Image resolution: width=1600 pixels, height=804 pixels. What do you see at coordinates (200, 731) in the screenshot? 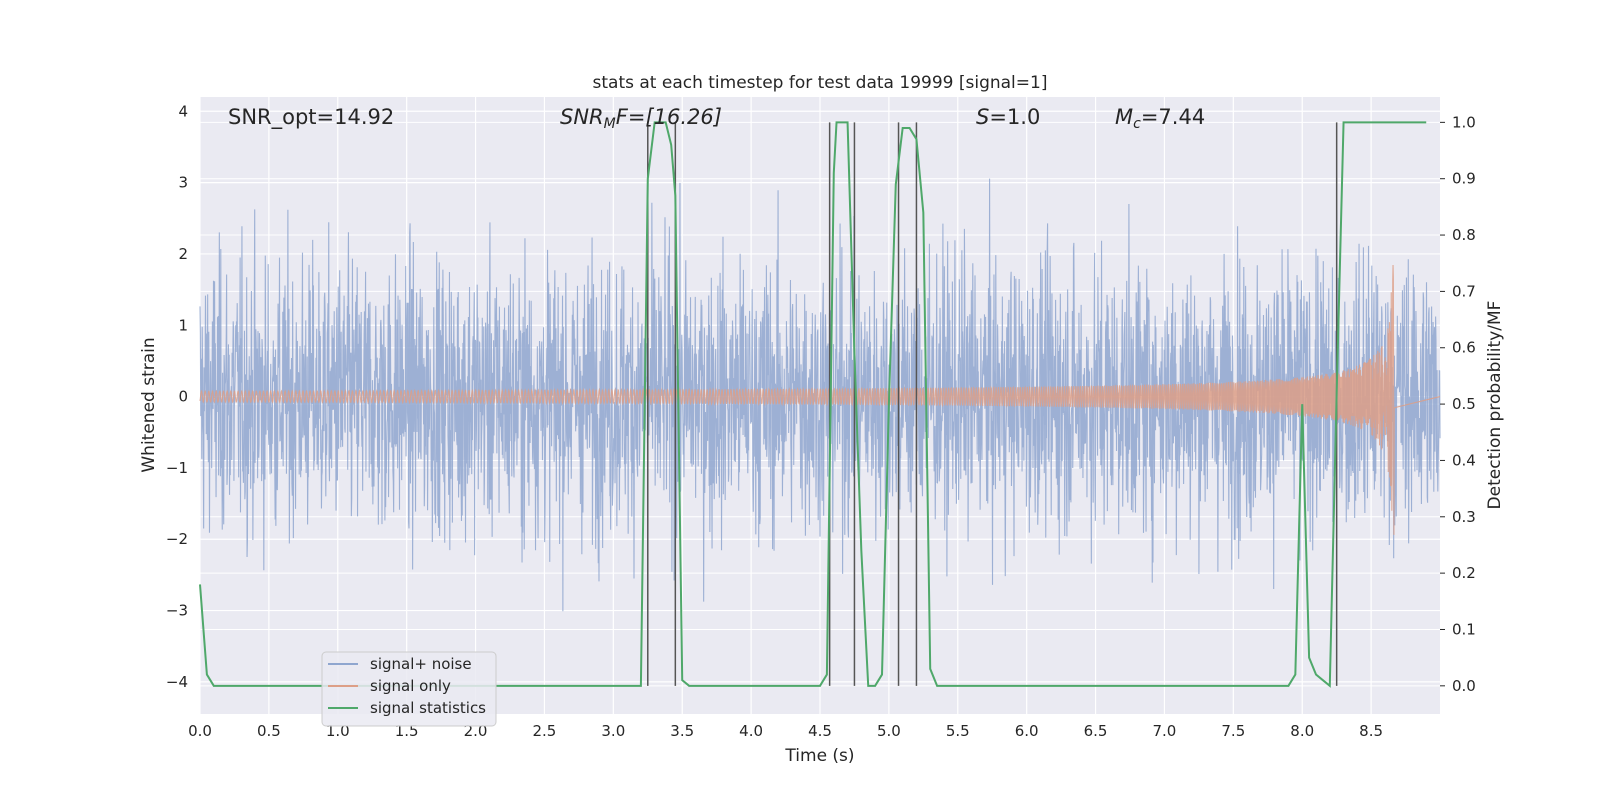
I see `x-tick-label: 0.0` at bounding box center [200, 731].